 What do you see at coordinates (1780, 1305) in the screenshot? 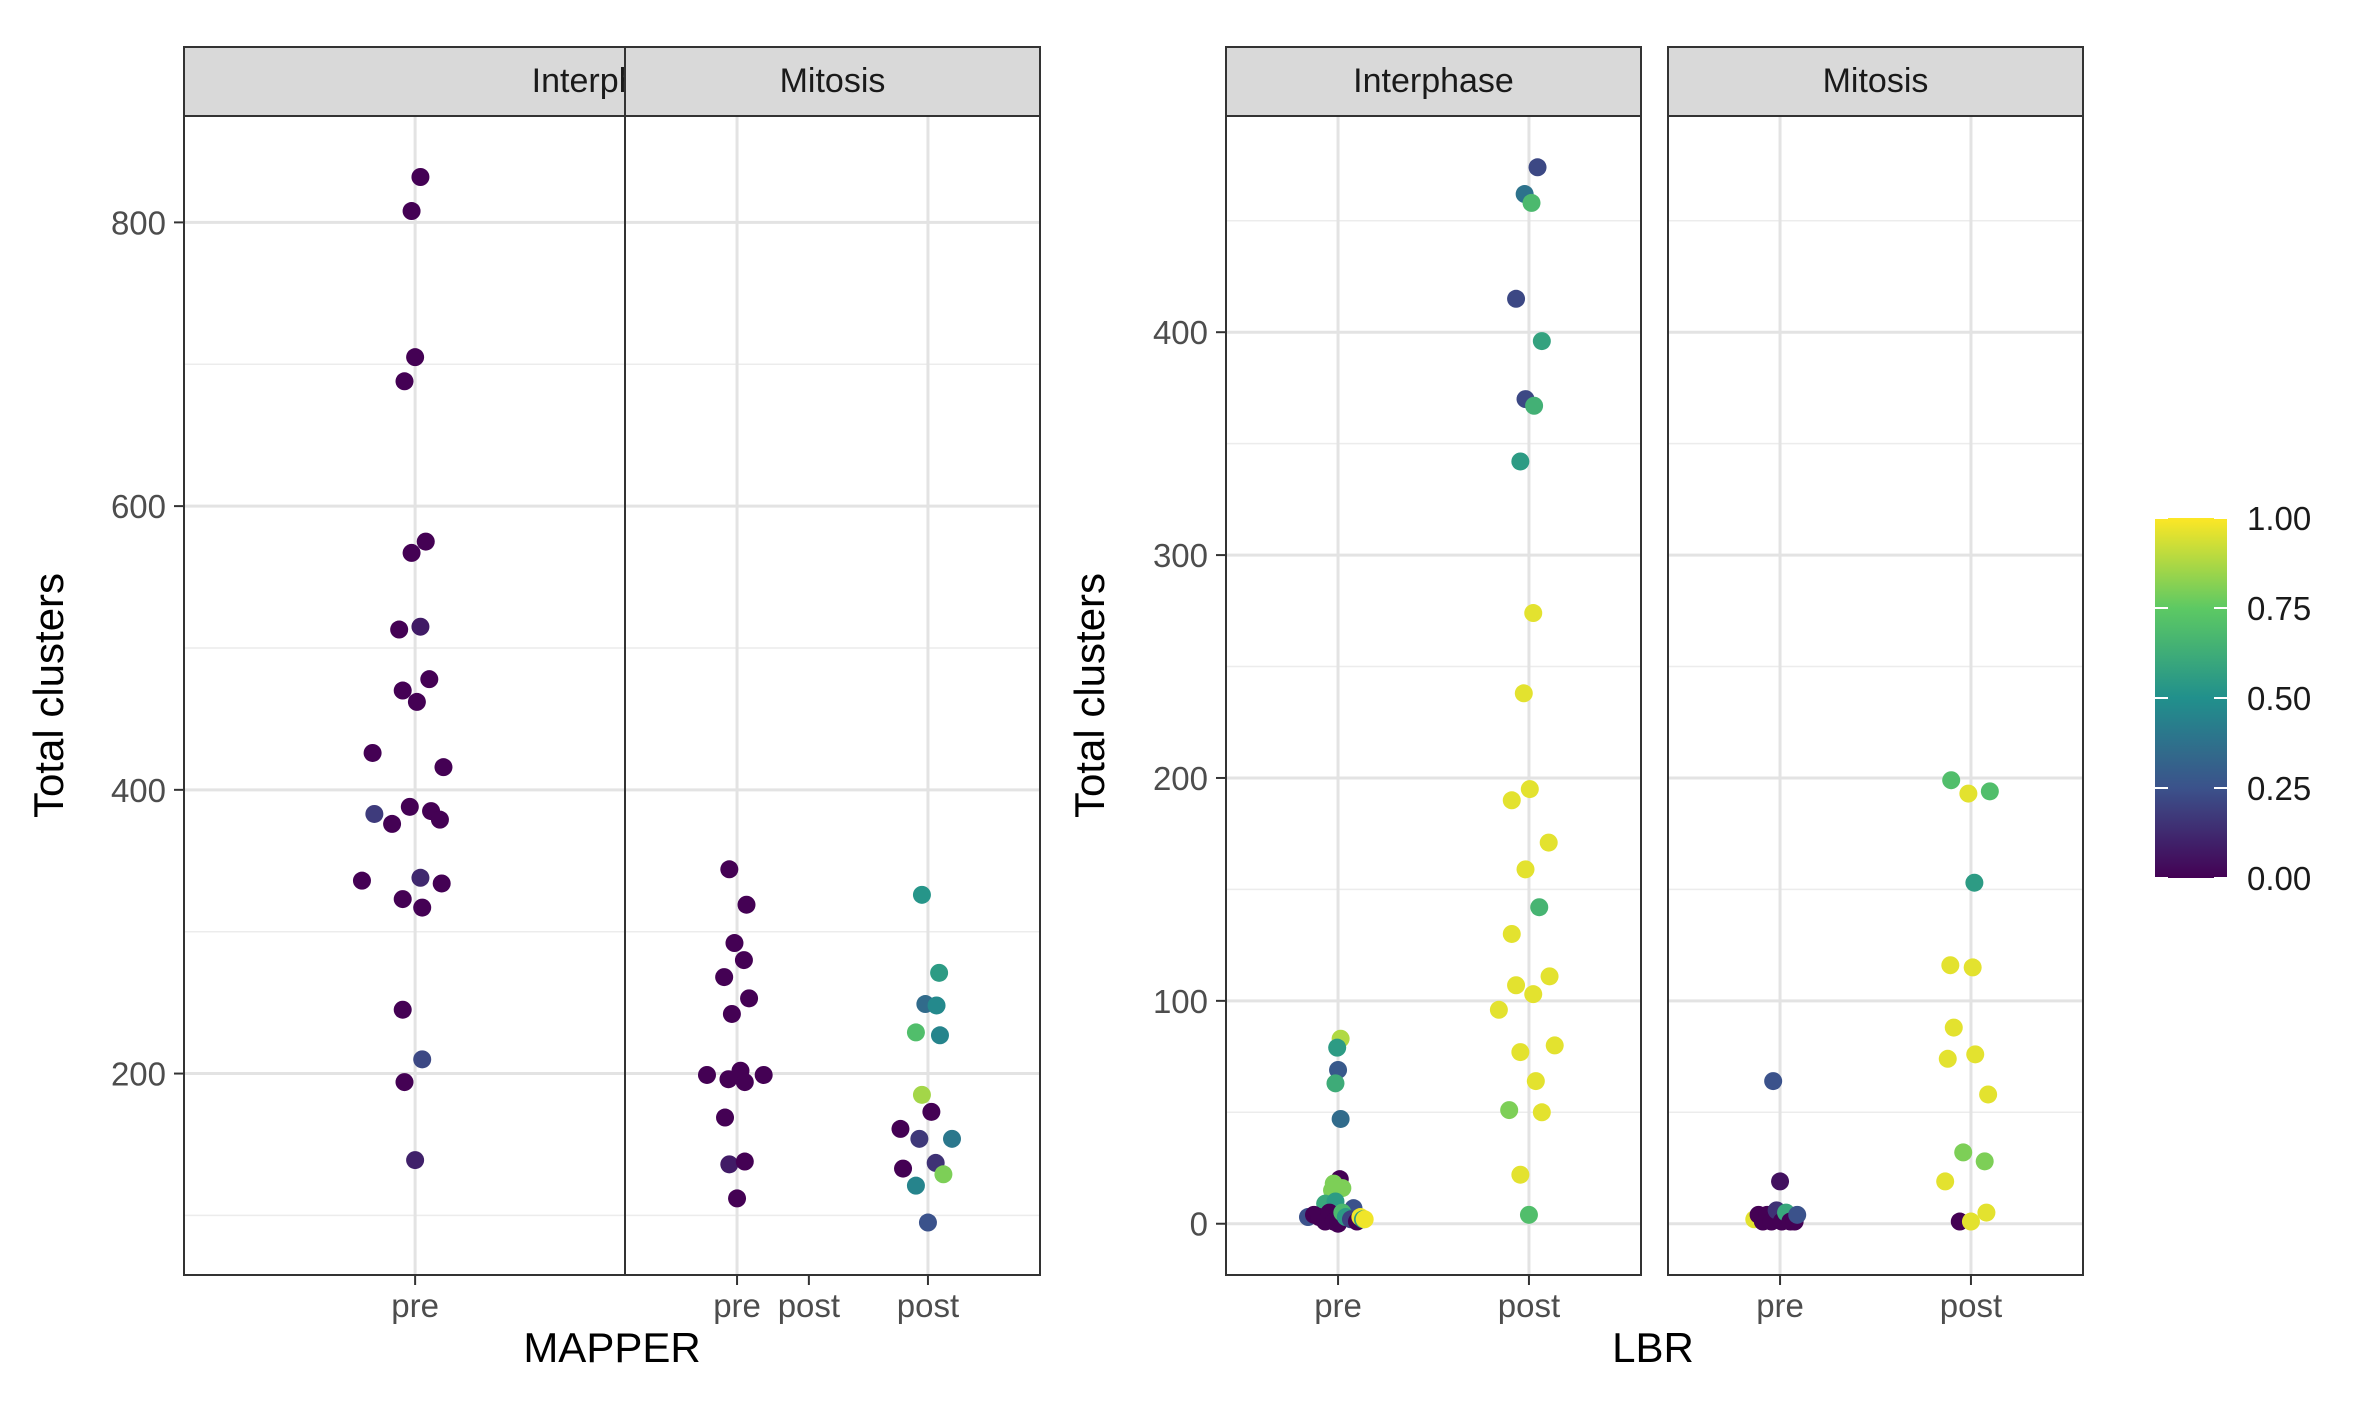
I see `x-tick-label: pre` at bounding box center [1780, 1305].